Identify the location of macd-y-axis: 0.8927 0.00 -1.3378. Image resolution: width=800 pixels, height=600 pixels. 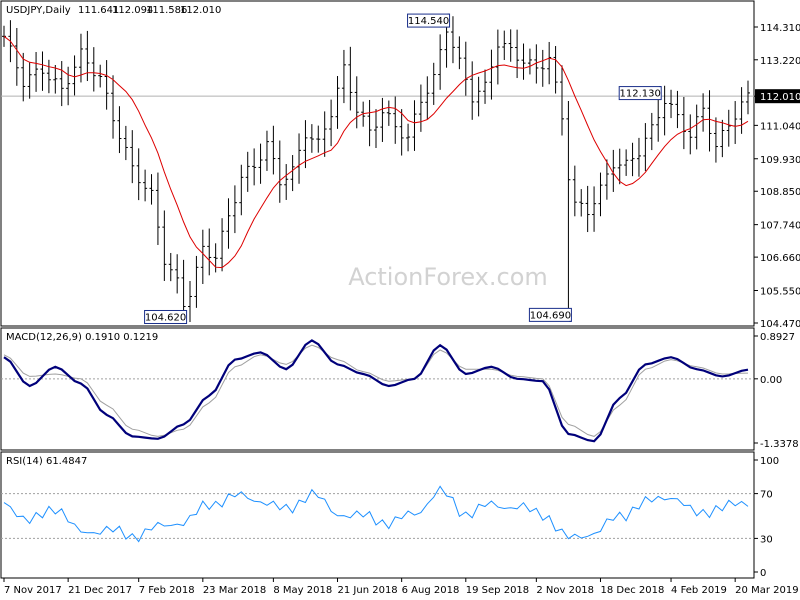
(776, 391).